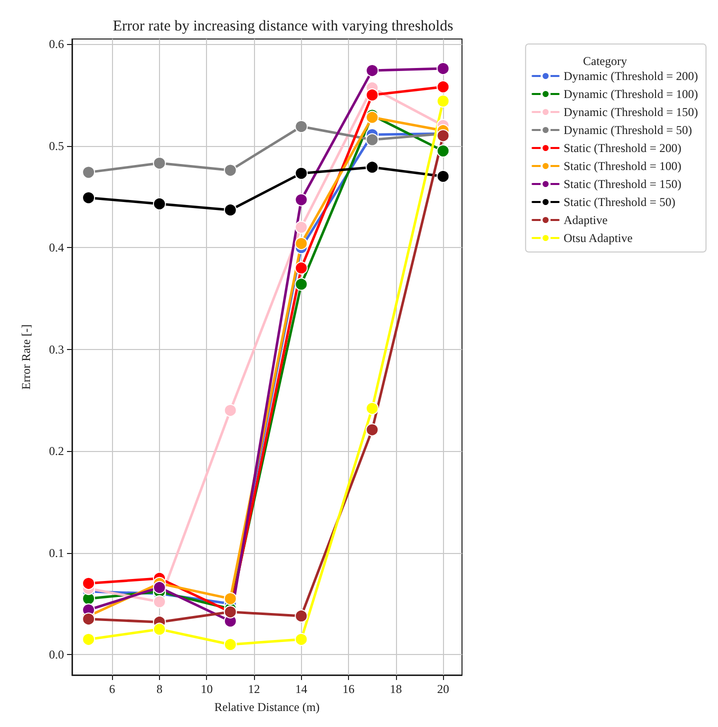 Image resolution: width=718 pixels, height=727 pixels. What do you see at coordinates (623, 166) in the screenshot?
I see `legend-label: Static (Threshold = 100)` at bounding box center [623, 166].